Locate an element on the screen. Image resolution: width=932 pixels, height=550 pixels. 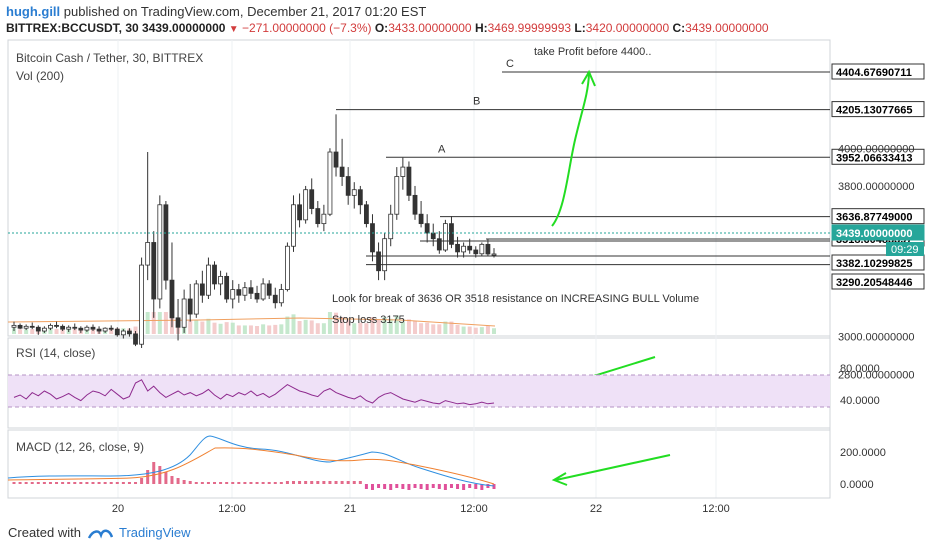
up-arrow-head-icon is located at coordinates (588, 78).